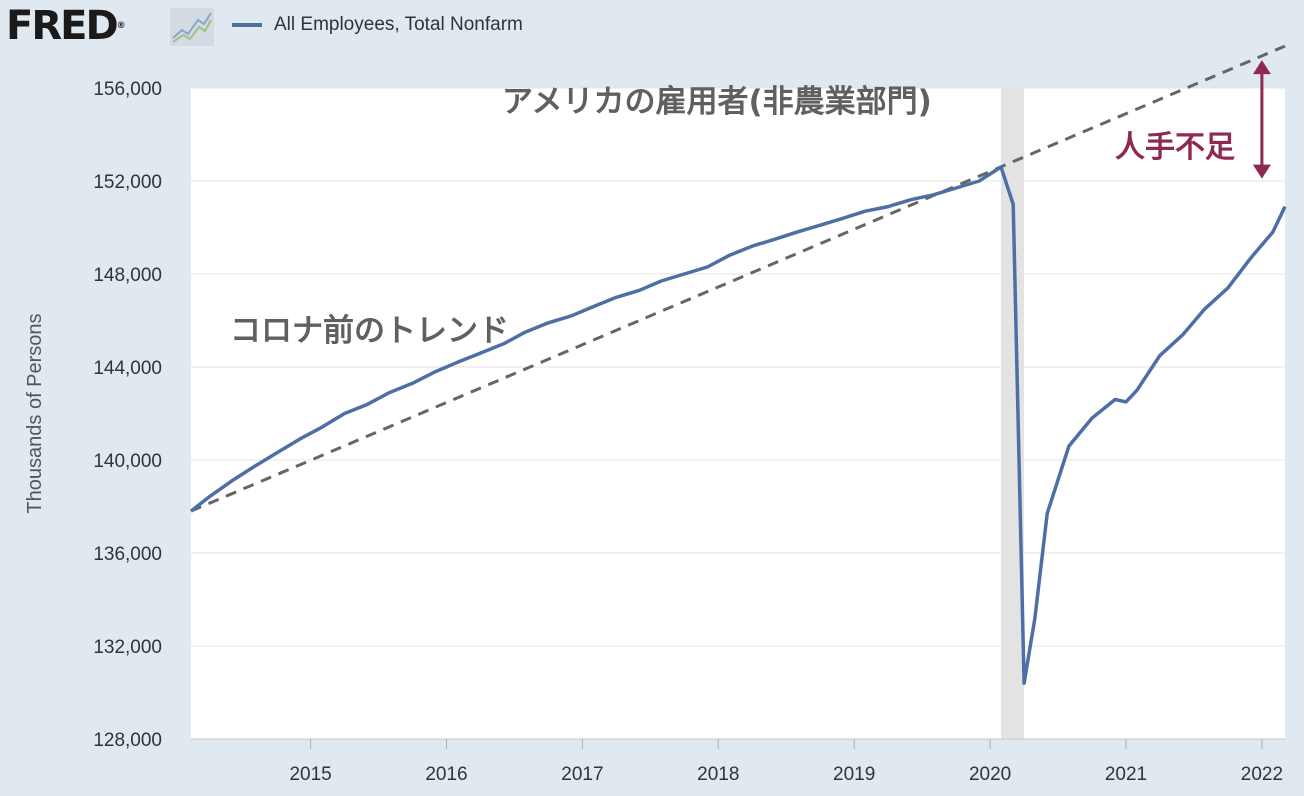 The image size is (1304, 796). Describe the element at coordinates (1126, 774) in the screenshot. I see `x-tick-label: 2021` at that location.